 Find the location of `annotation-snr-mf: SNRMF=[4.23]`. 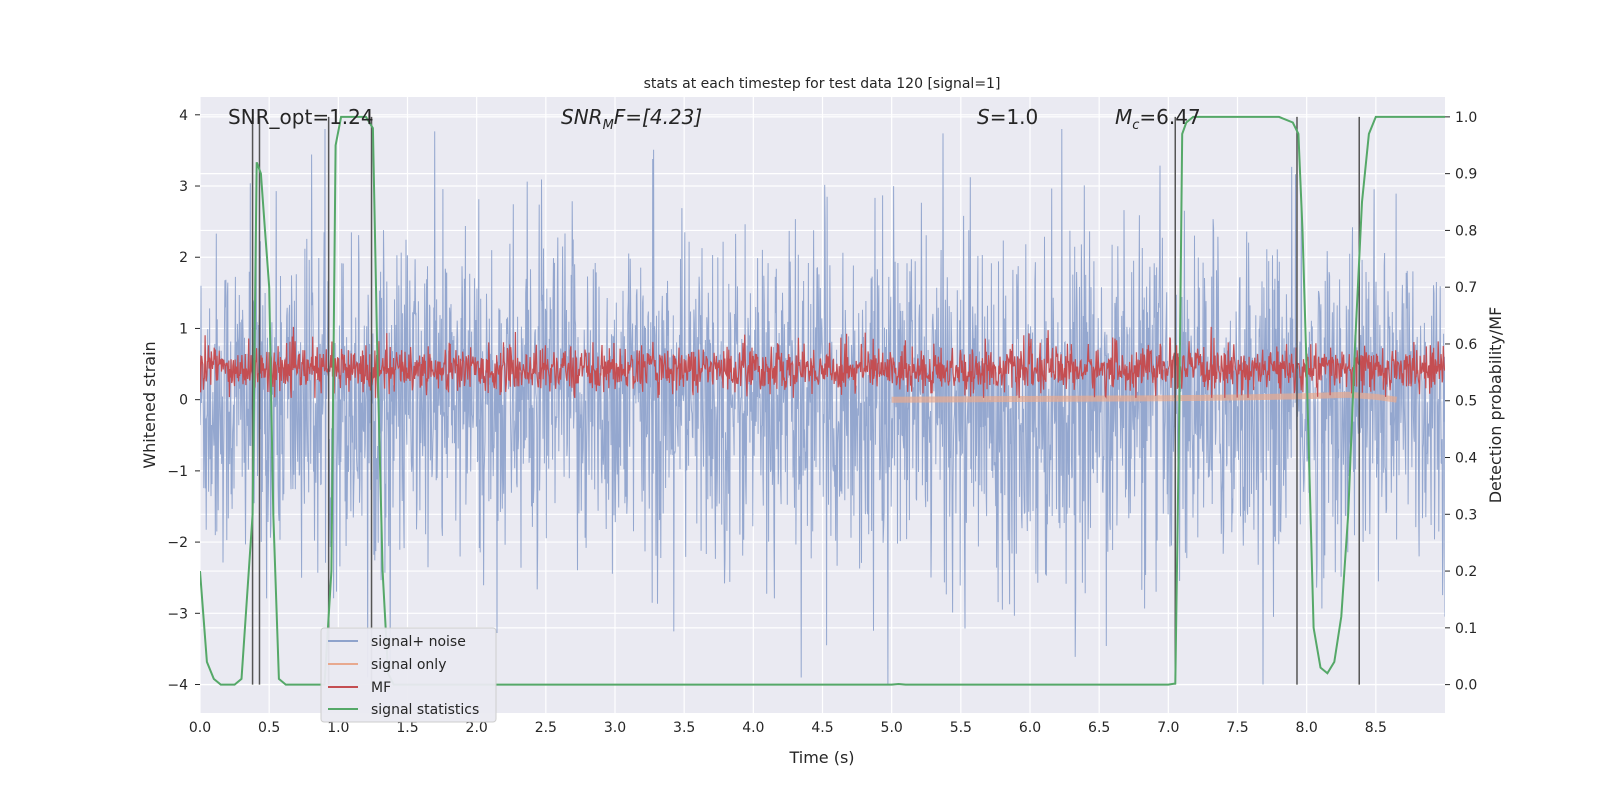

annotation-snr-mf: SNRMF=[4.23] is located at coordinates (631, 119).